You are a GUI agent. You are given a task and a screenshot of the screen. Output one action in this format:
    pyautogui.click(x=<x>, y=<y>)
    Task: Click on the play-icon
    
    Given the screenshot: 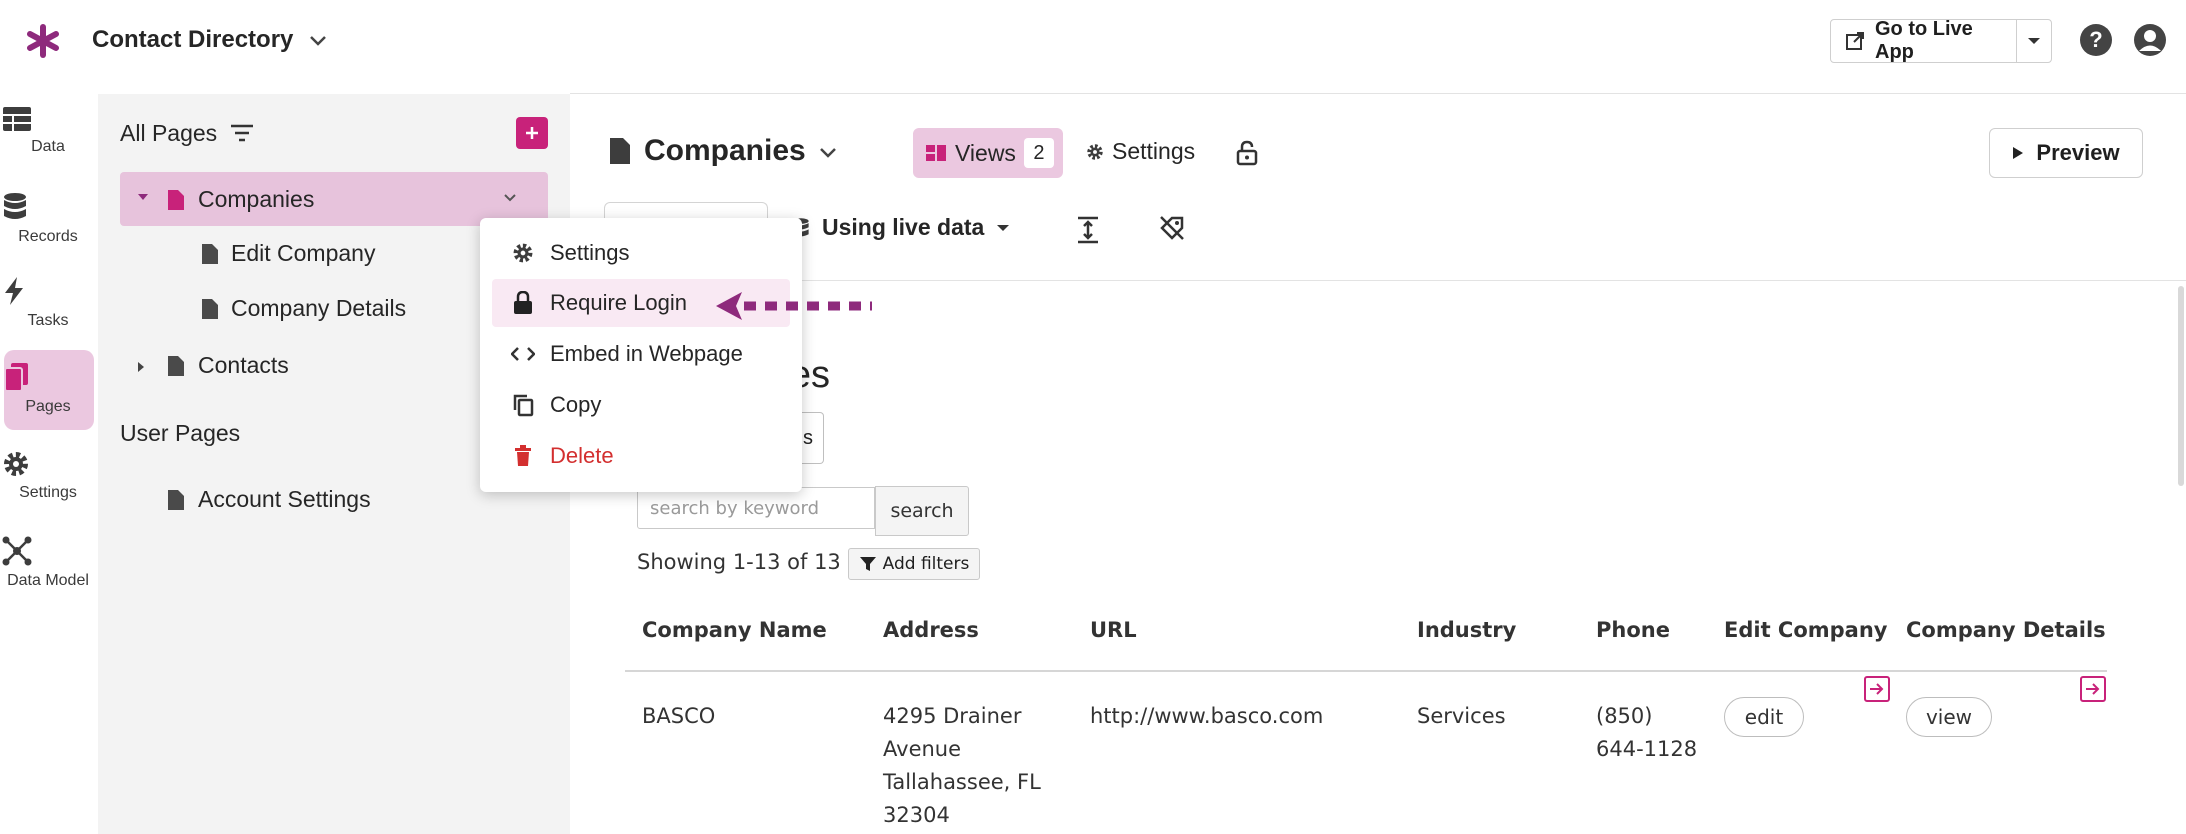 What is the action you would take?
    pyautogui.click(x=2018, y=153)
    